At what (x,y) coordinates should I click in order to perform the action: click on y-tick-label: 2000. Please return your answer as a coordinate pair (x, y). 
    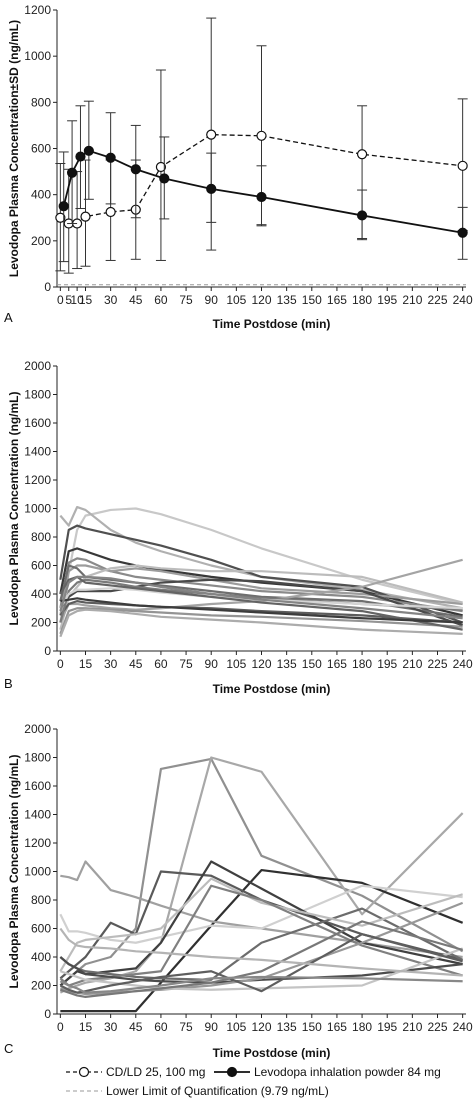
    Looking at the image, I should click on (37, 729).